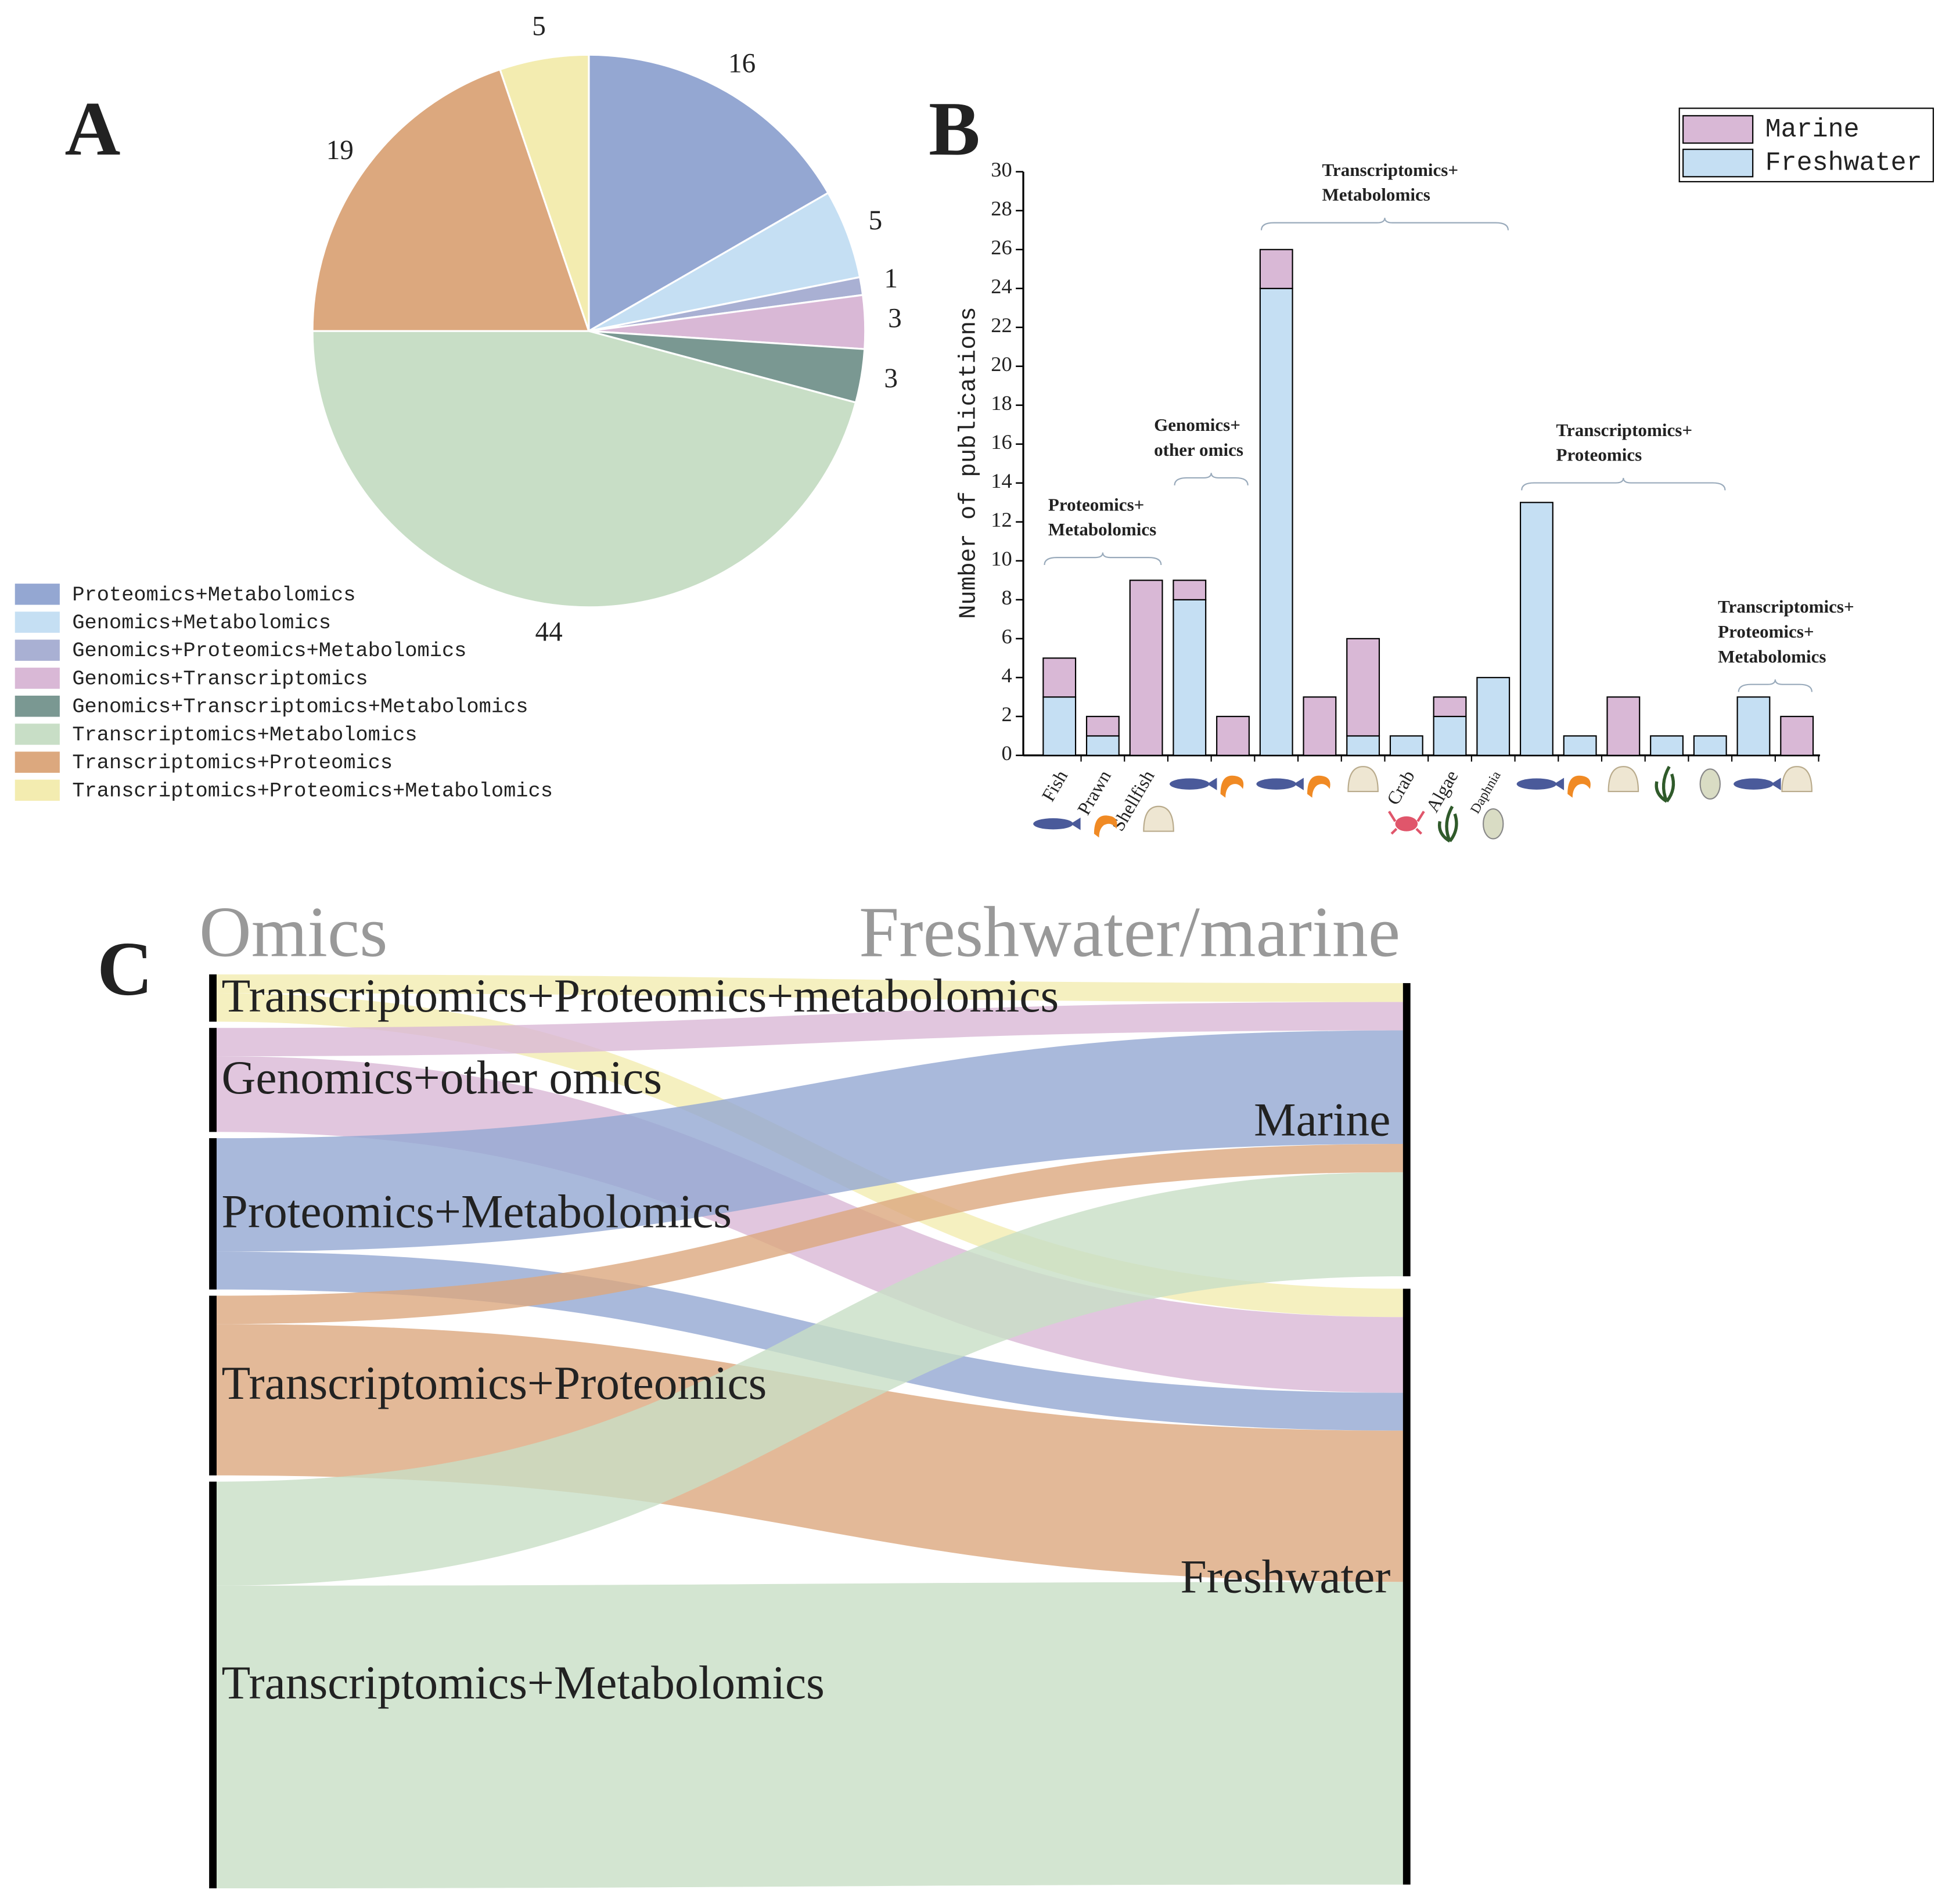 The height and width of the screenshot is (1904, 1942). Describe the element at coordinates (125, 969) in the screenshot. I see `panel-letter: C` at that location.